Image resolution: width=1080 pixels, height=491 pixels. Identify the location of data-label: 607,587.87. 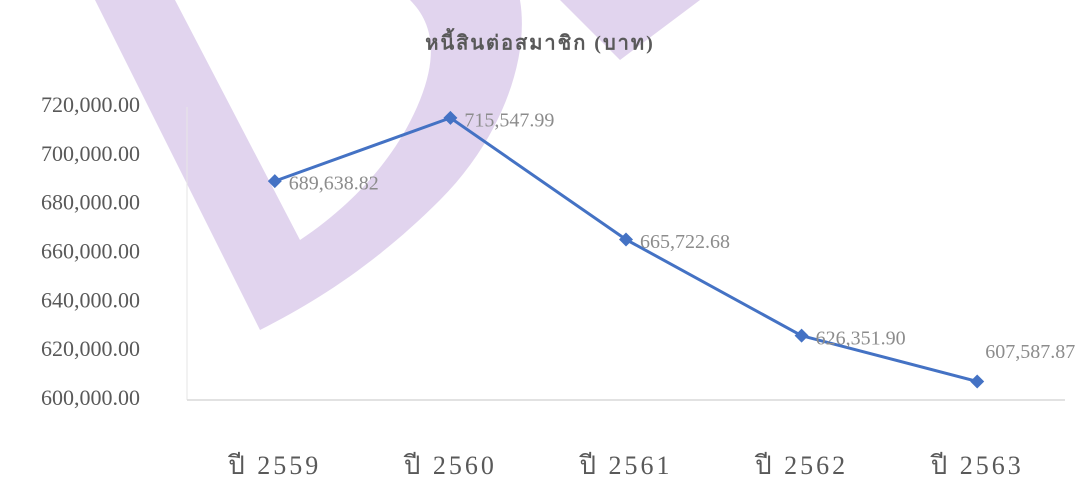
(1030, 352).